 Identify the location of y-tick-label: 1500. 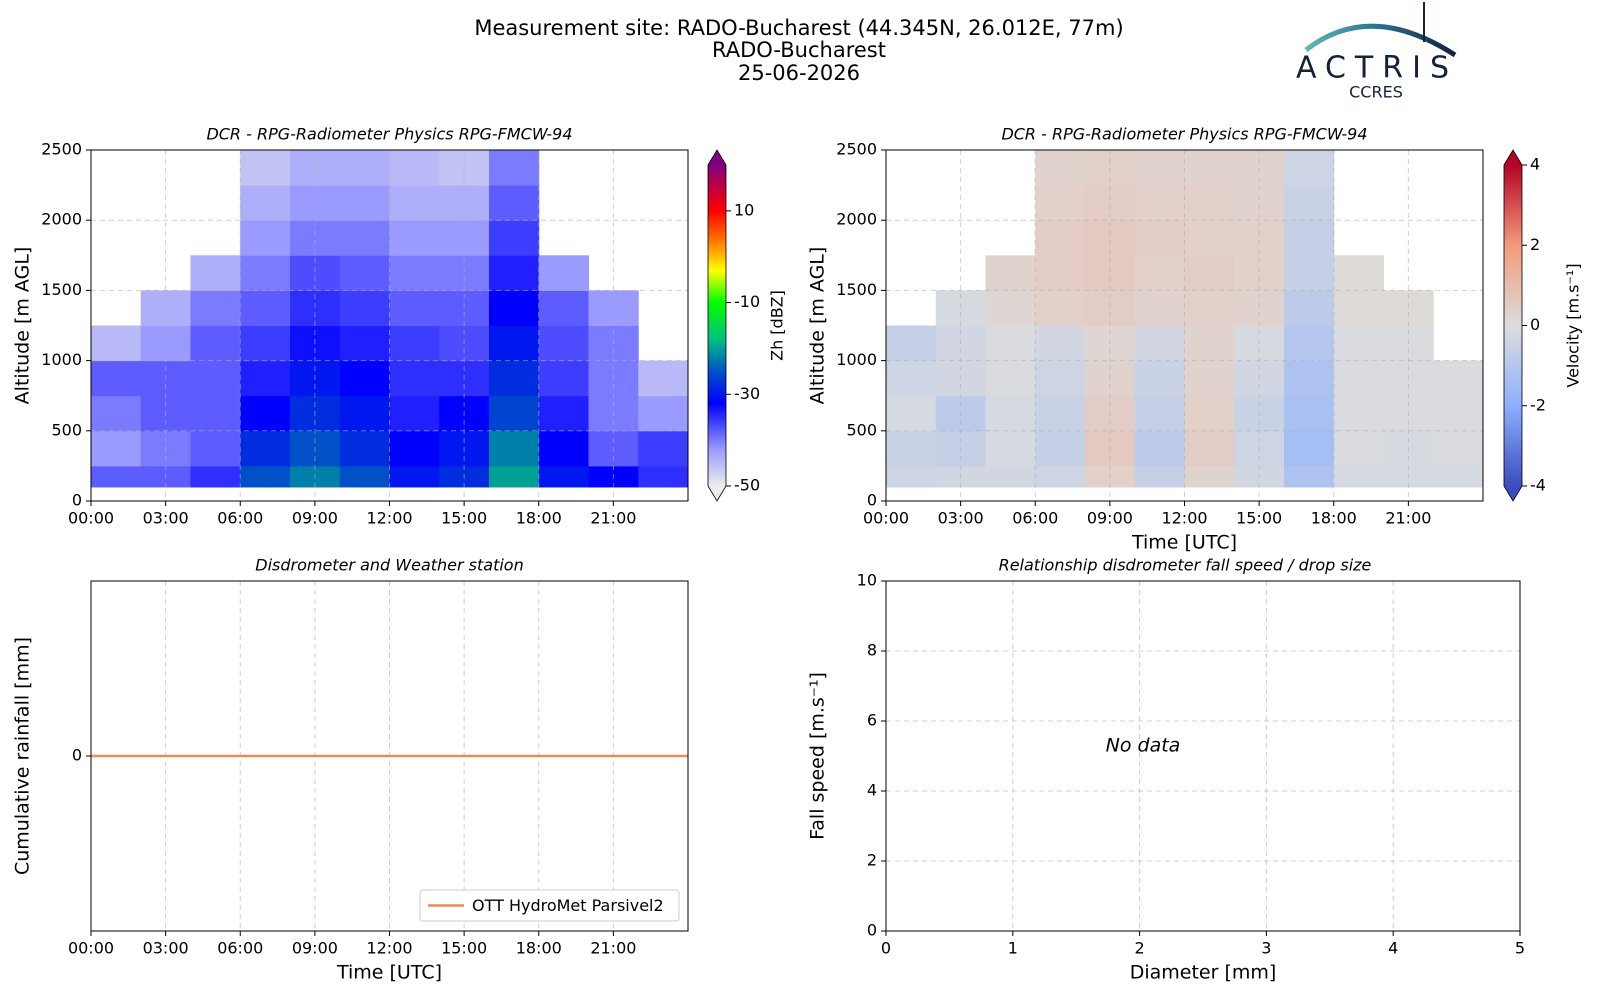
(856, 289).